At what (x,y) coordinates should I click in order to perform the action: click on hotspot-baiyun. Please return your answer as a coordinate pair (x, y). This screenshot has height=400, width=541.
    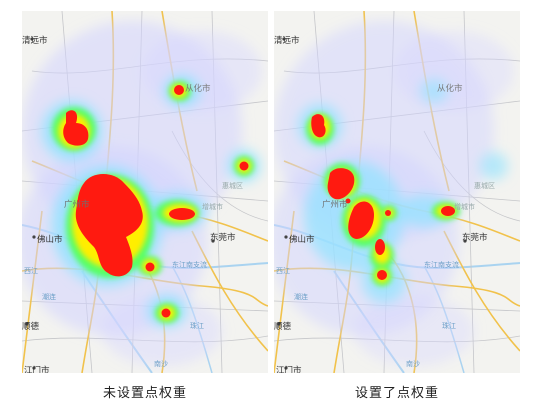
    Looking at the image, I should click on (341, 184).